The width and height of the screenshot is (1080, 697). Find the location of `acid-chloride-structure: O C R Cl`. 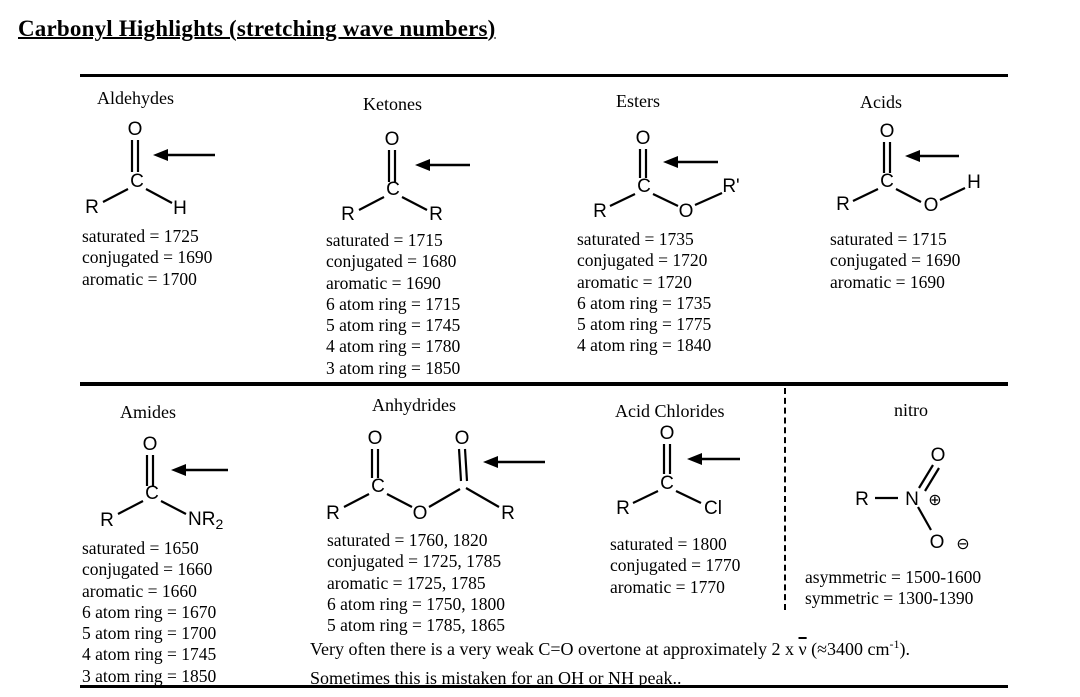

acid-chloride-structure: O C R Cl is located at coordinates (678, 471).